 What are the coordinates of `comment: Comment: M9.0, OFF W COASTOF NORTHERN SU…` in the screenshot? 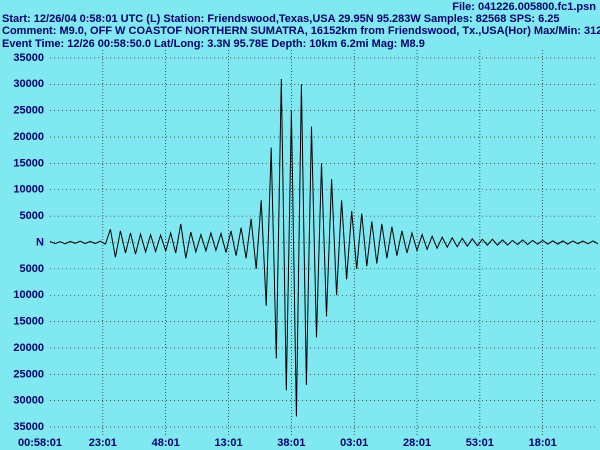 It's located at (301, 31).